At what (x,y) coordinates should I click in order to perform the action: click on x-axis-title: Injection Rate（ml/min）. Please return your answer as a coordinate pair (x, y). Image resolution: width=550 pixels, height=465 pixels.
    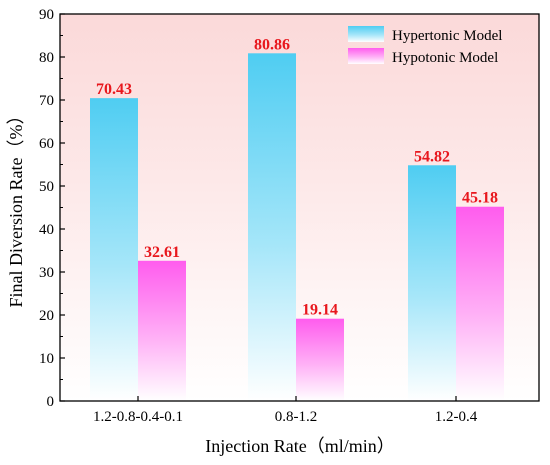
    Looking at the image, I should click on (299, 446).